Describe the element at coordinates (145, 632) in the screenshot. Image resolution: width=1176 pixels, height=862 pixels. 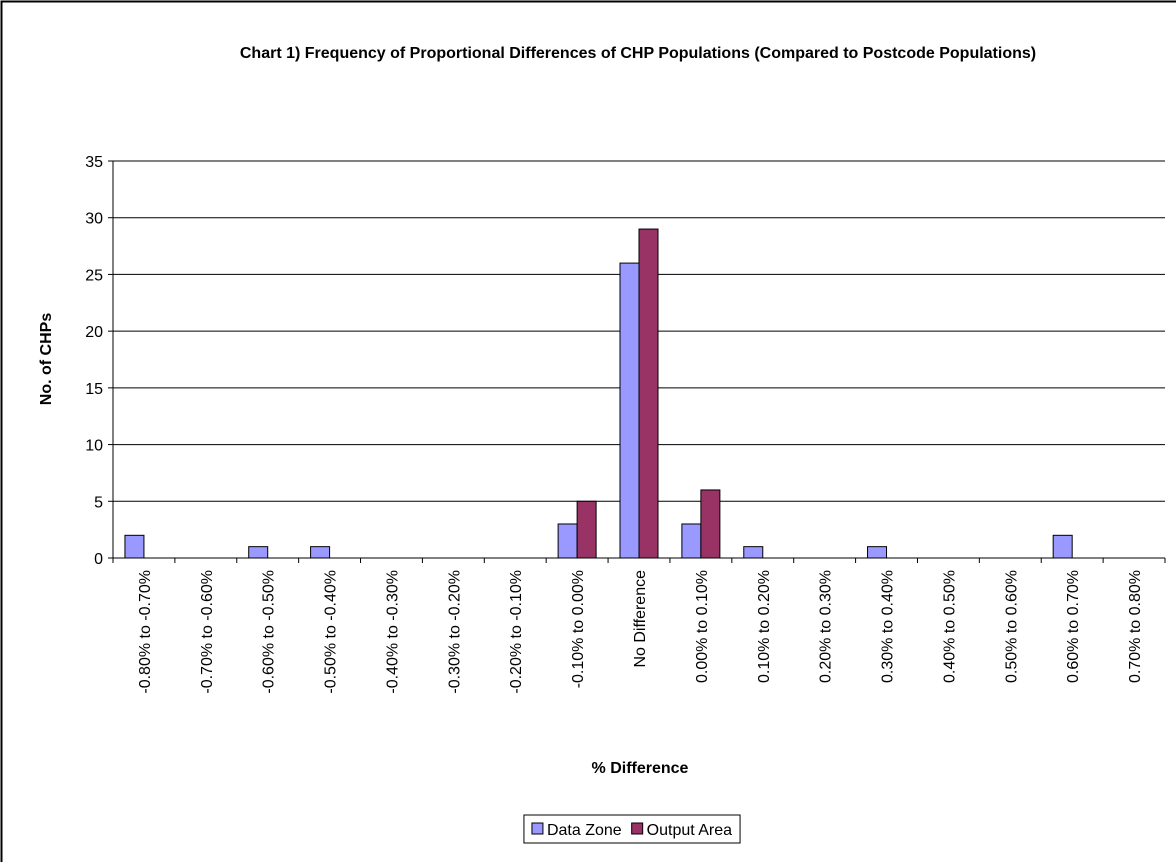
I see `x-tick-label: -0.80% to -0.70%` at that location.